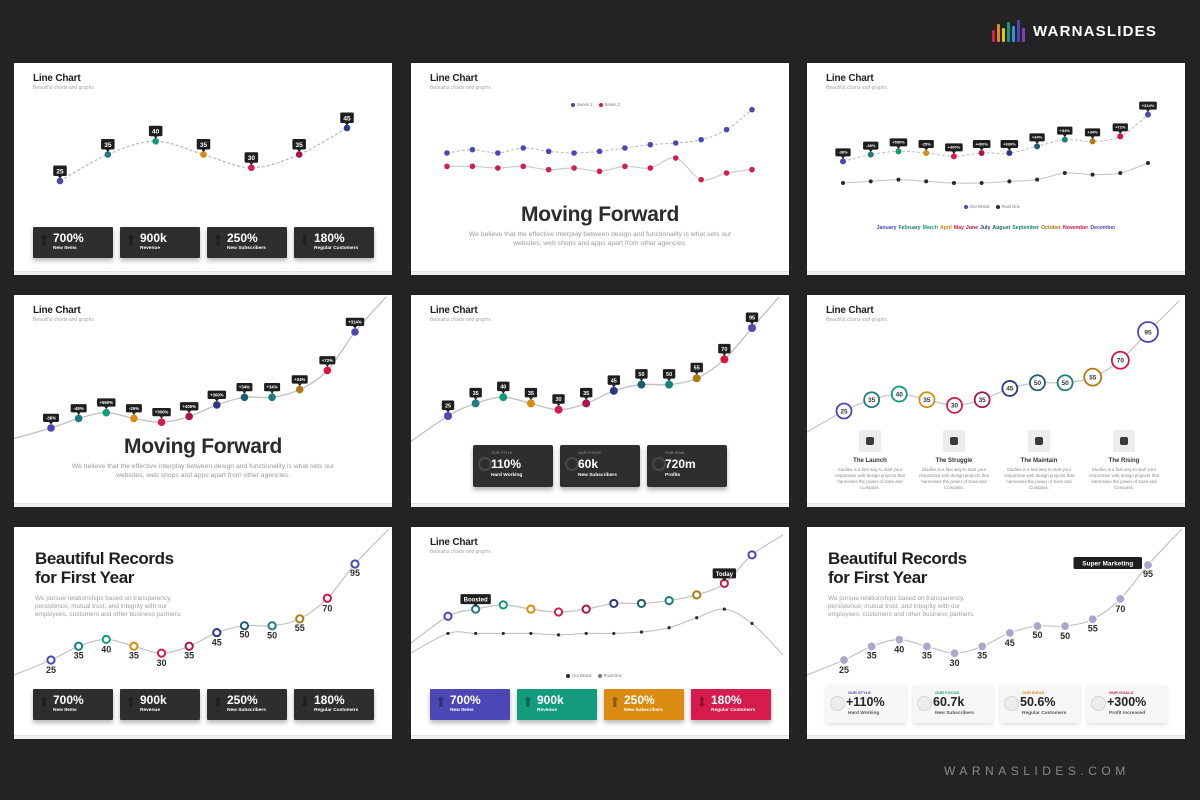 The image size is (1200, 800). What do you see at coordinates (927, 143) in the screenshot?
I see `data-label: -25%` at bounding box center [927, 143].